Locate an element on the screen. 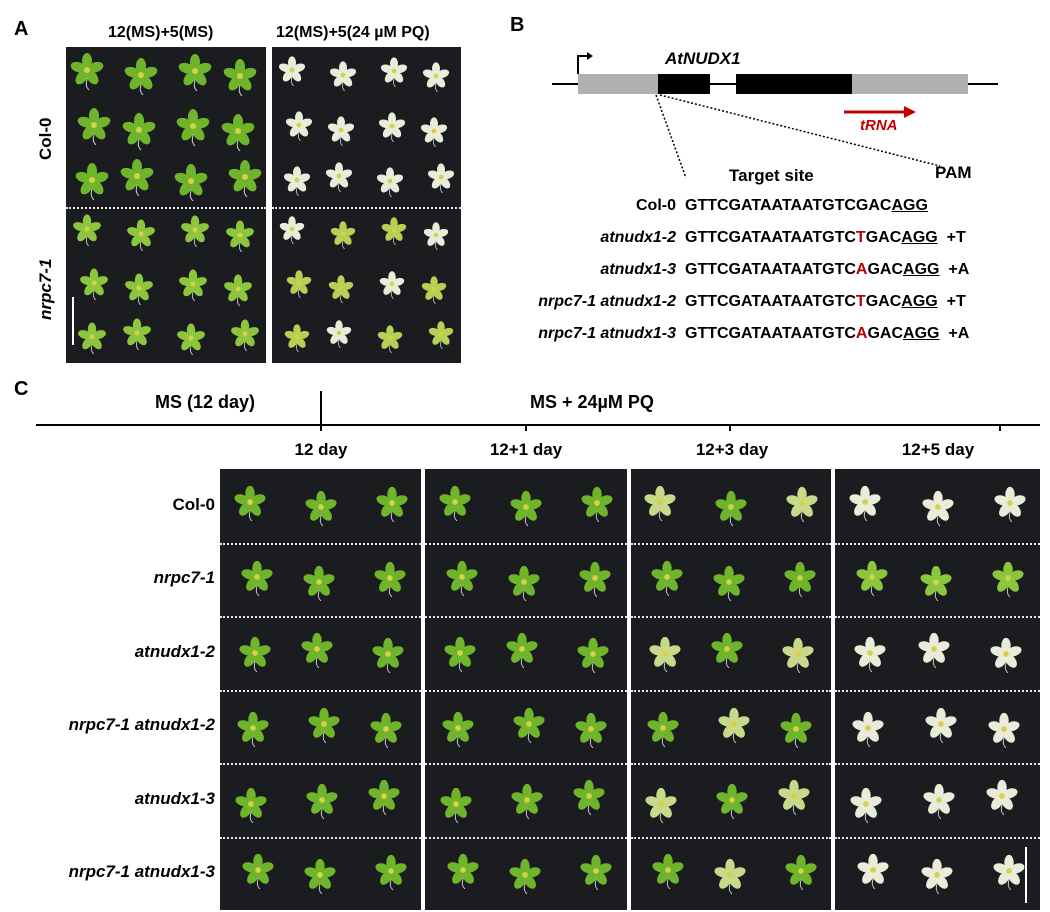 The image size is (1050, 912). genotype-label: nrpc7-1 atnudx1-2 is located at coordinates (141, 725).